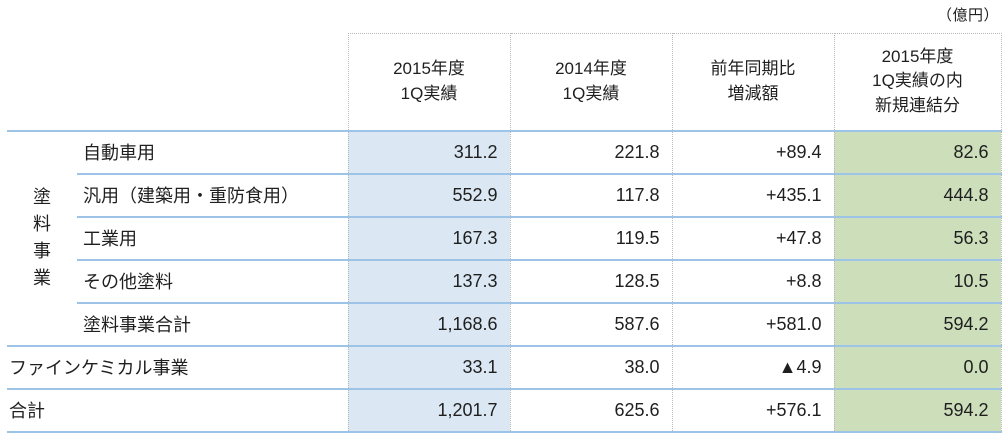 This screenshot has width=1006, height=441. I want to click on cell-value: 0.0, so click(917, 366).